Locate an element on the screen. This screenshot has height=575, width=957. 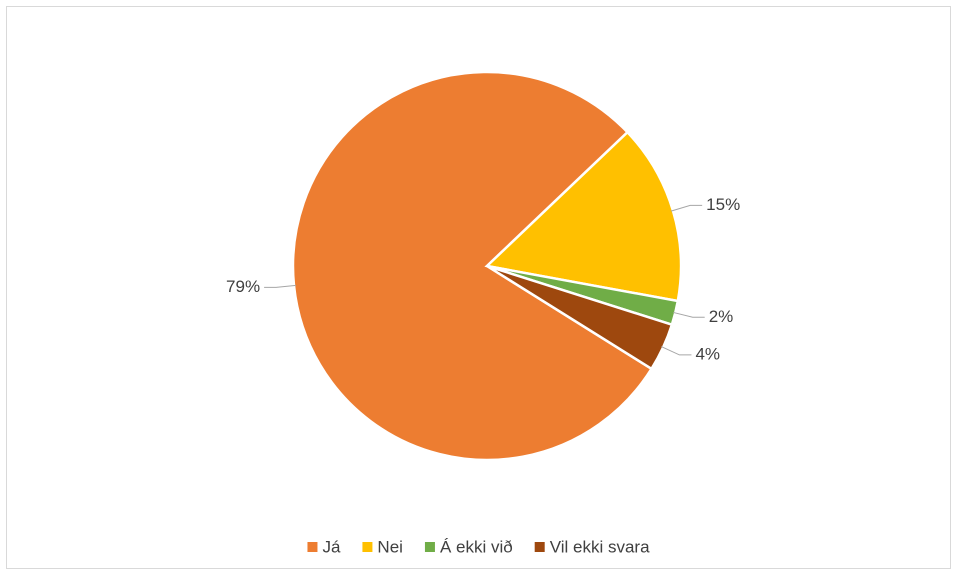
legend-label: Á ekki við is located at coordinates (476, 546).